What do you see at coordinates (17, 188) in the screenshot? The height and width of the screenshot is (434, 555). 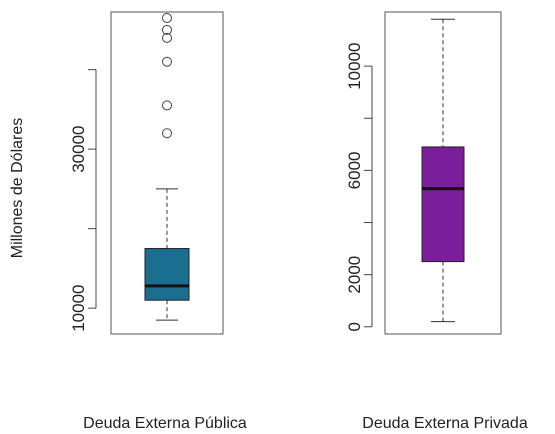 I see `y-axis-label: Millones de Dólares` at bounding box center [17, 188].